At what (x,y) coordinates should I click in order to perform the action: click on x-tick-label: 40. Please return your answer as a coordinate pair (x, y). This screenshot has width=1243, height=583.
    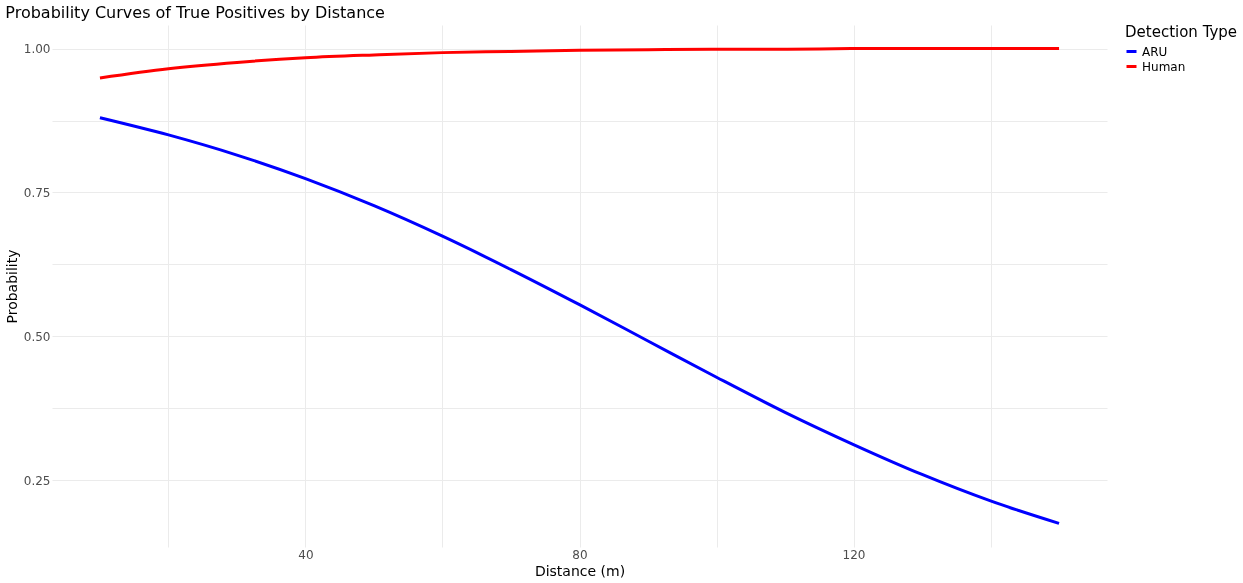
    Looking at the image, I should click on (306, 554).